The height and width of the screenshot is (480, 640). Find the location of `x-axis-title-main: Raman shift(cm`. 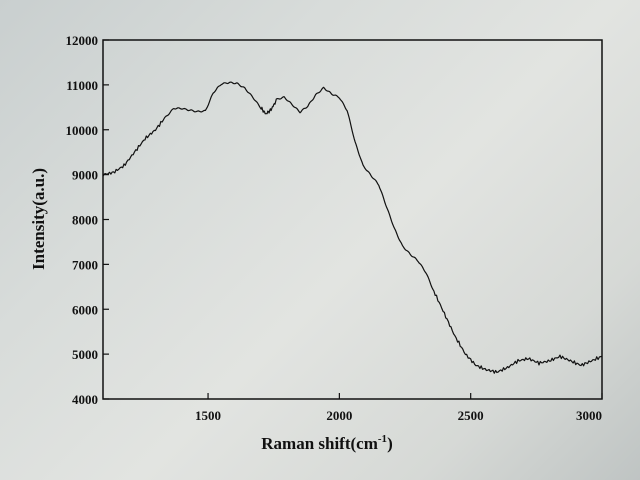

x-axis-title-main: Raman shift(cm is located at coordinates (319, 443).